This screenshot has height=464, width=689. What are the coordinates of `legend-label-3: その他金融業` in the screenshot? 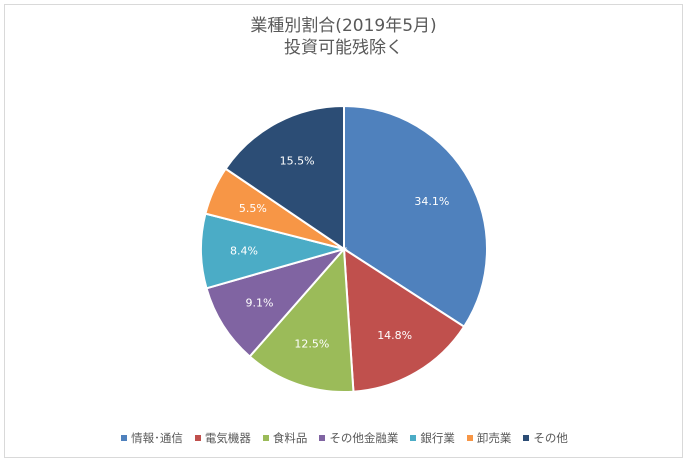 It's located at (364, 438).